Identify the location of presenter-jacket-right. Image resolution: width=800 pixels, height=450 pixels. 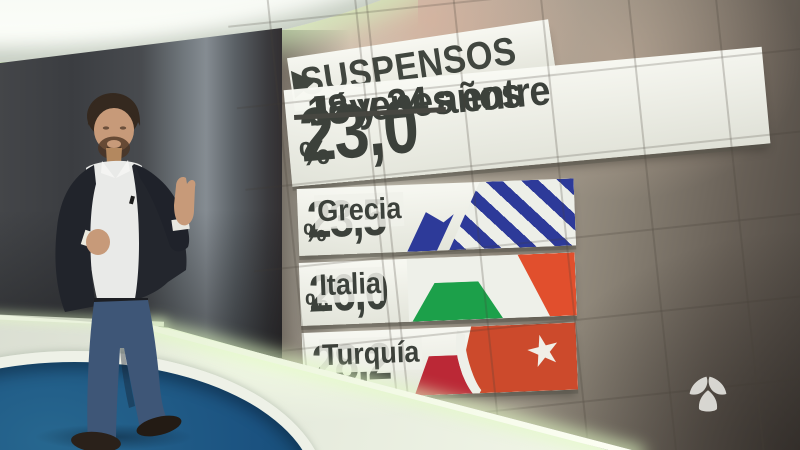
(159, 234).